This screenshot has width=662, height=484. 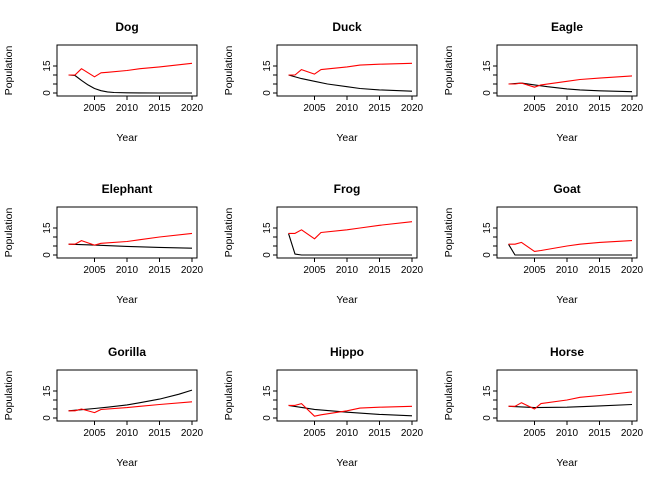 I want to click on panel-eagle: Eagle 2005 2010 2015 2020 0 15 Year Population, so click(x=543, y=82).